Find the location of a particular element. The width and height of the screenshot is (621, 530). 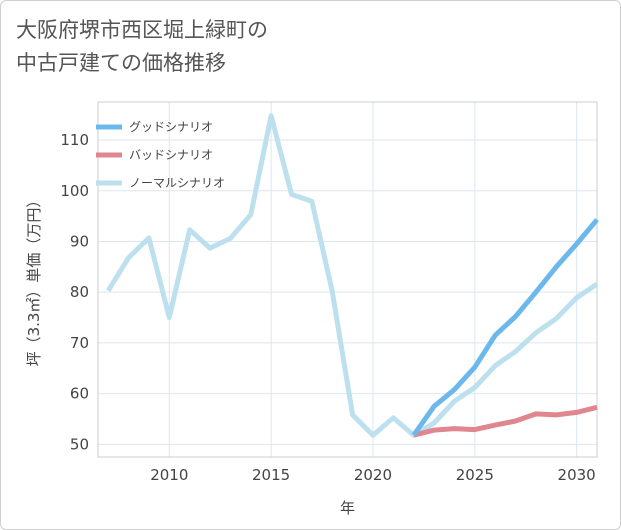

y-tick-label: 60 is located at coordinates (79, 394).